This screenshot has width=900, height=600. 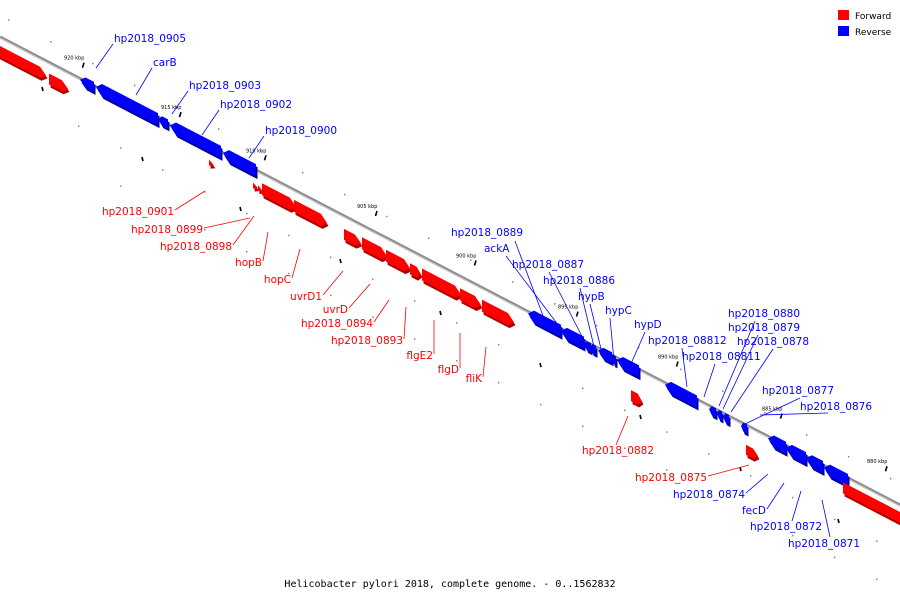 What do you see at coordinates (579, 281) in the screenshot?
I see `gene-label-hp2018_0886: hp2018_0886` at bounding box center [579, 281].